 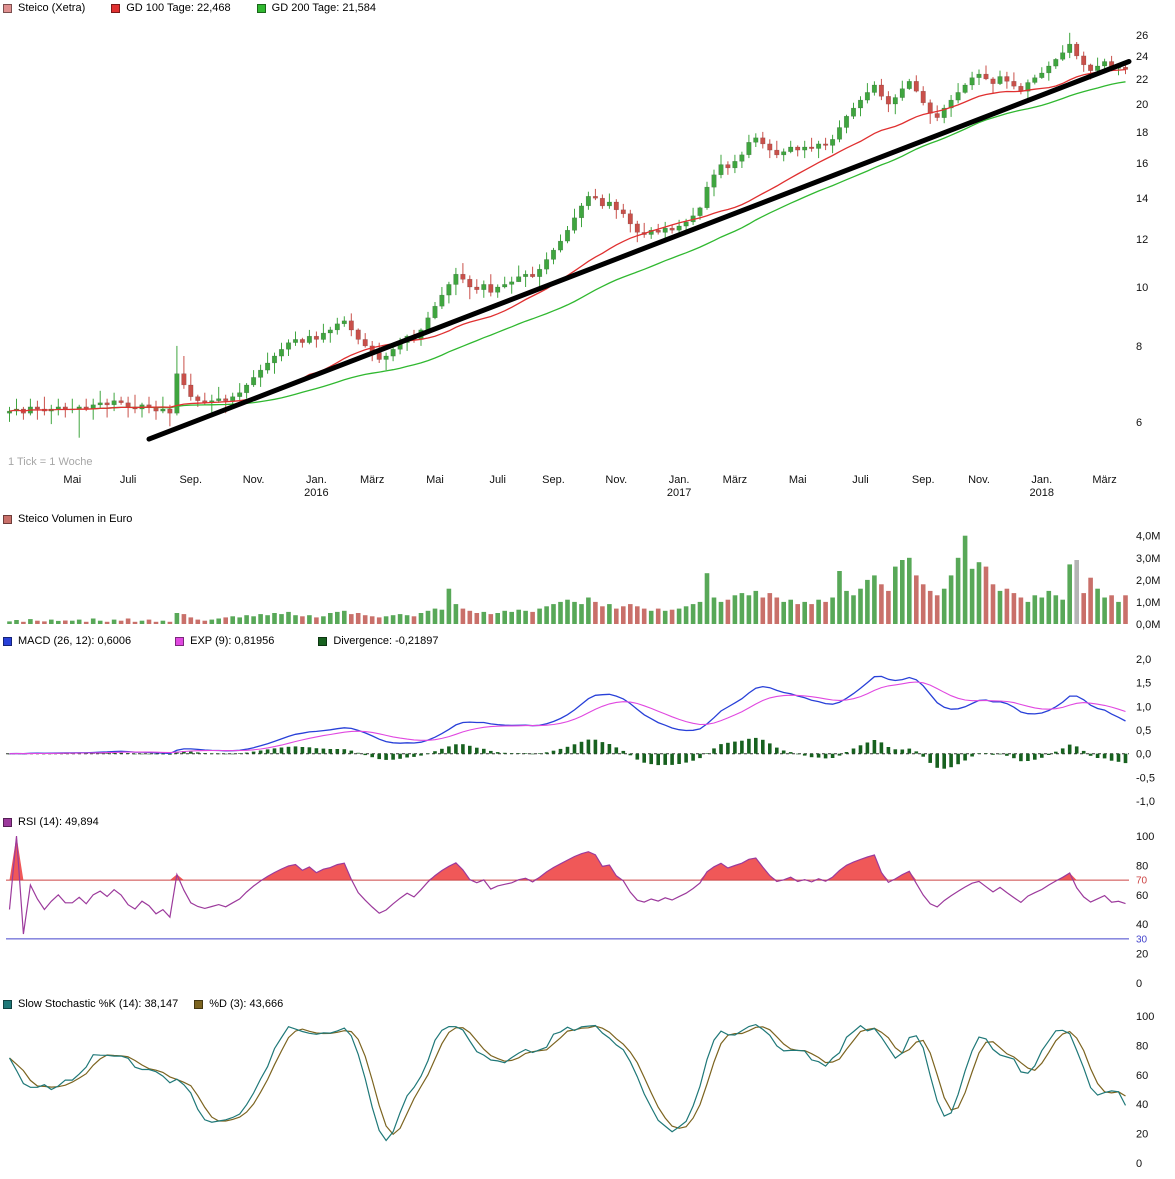 I want to click on rsi-label: RSI (14): 49,894, so click(x=58, y=822).